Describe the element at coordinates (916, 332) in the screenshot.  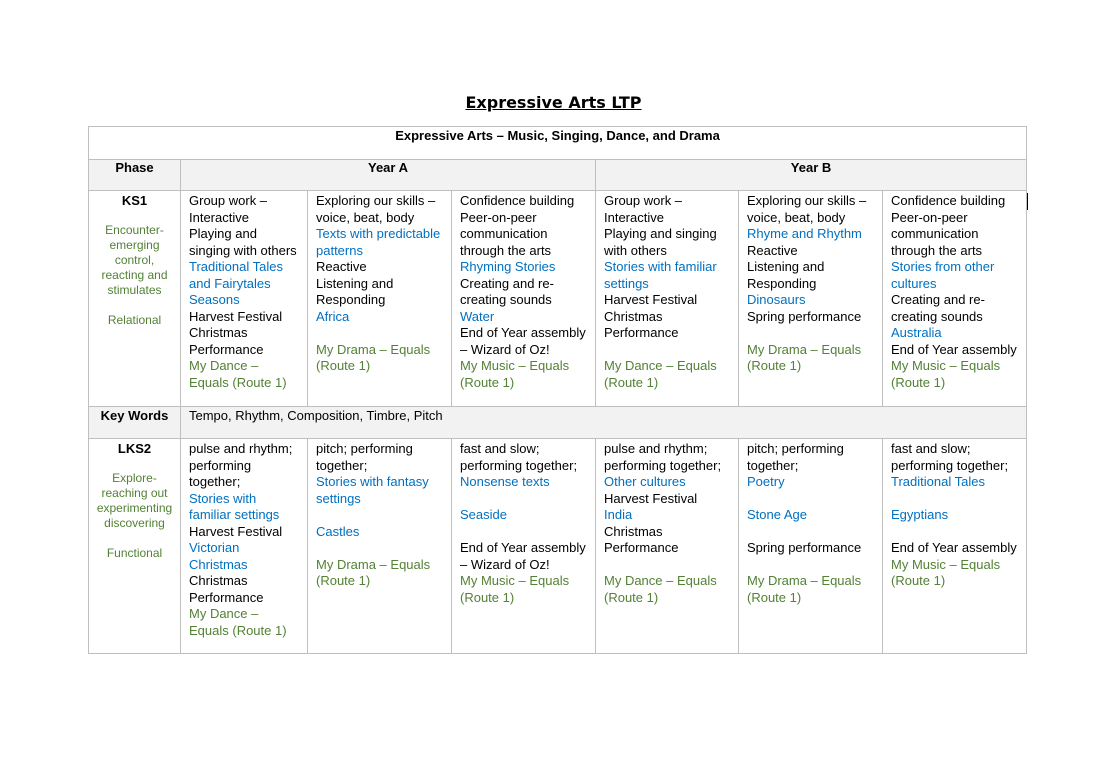
I see `topic-text: Australia` at that location.